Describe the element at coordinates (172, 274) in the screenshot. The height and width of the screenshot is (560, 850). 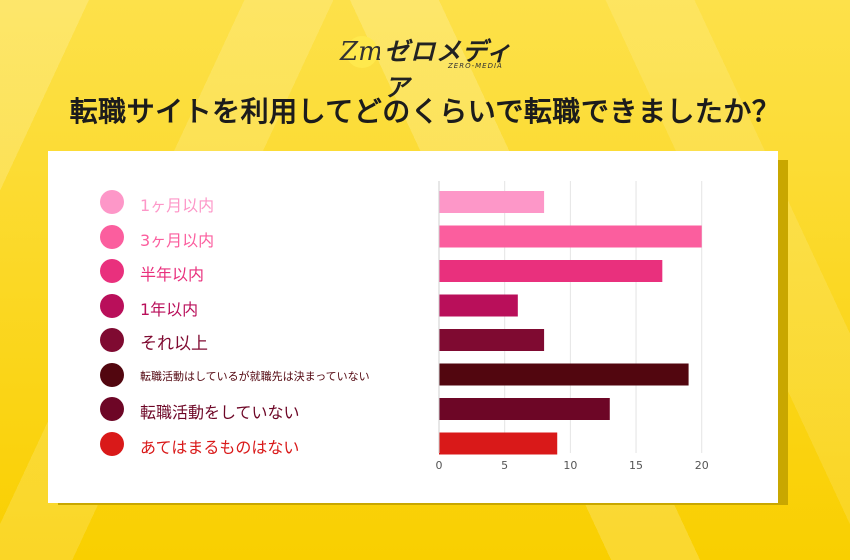
I see `legend-label: 半年以内` at that location.